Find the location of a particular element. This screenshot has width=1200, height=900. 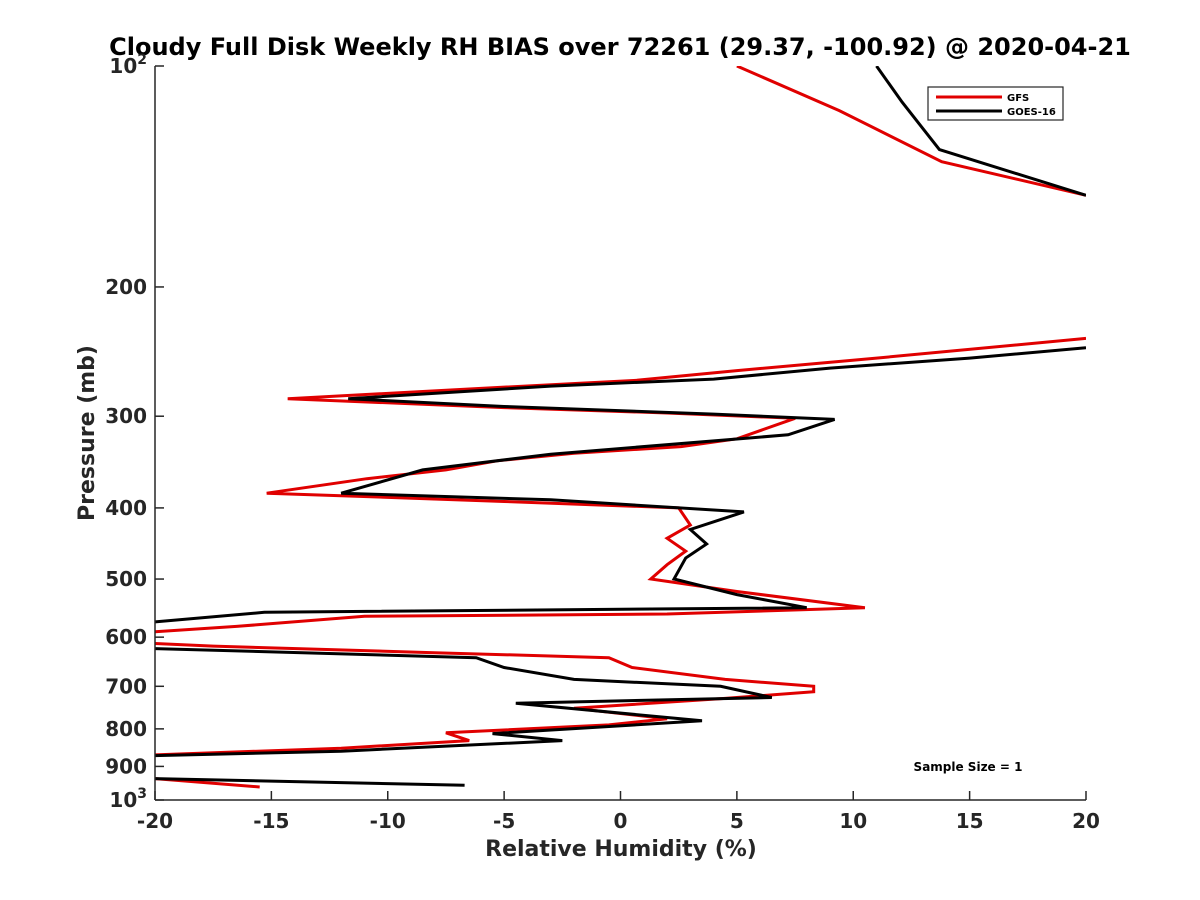

y-tick-label: 700 is located at coordinates (126, 686).